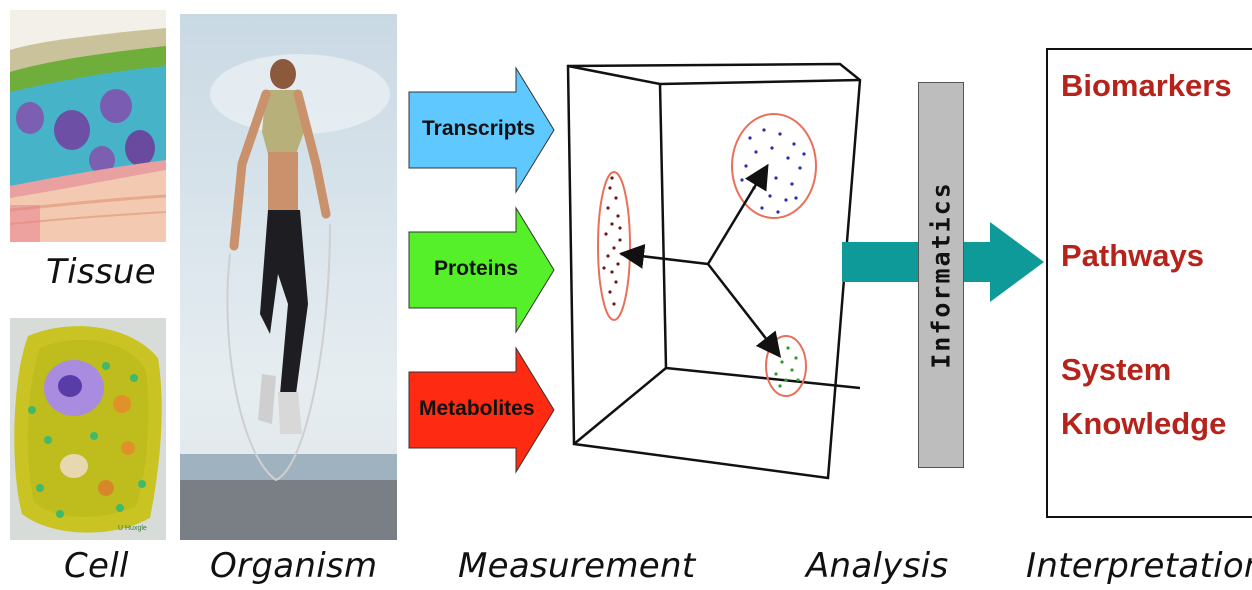  What do you see at coordinates (1116, 369) in the screenshot?
I see `system-label: System` at bounding box center [1116, 369].